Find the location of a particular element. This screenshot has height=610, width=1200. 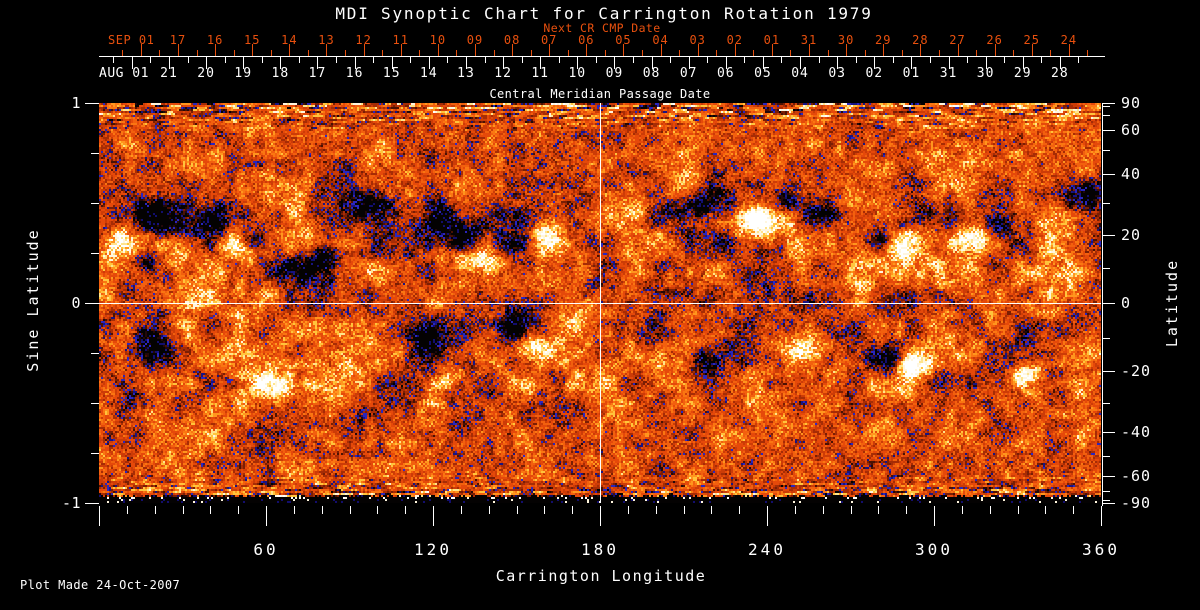

cmp-day-label: 18 is located at coordinates (280, 73).